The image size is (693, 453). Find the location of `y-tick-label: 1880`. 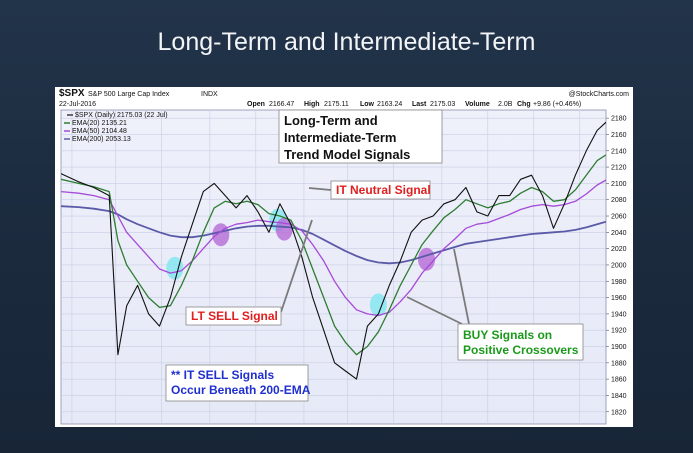

y-tick-label: 1880 is located at coordinates (619, 363).